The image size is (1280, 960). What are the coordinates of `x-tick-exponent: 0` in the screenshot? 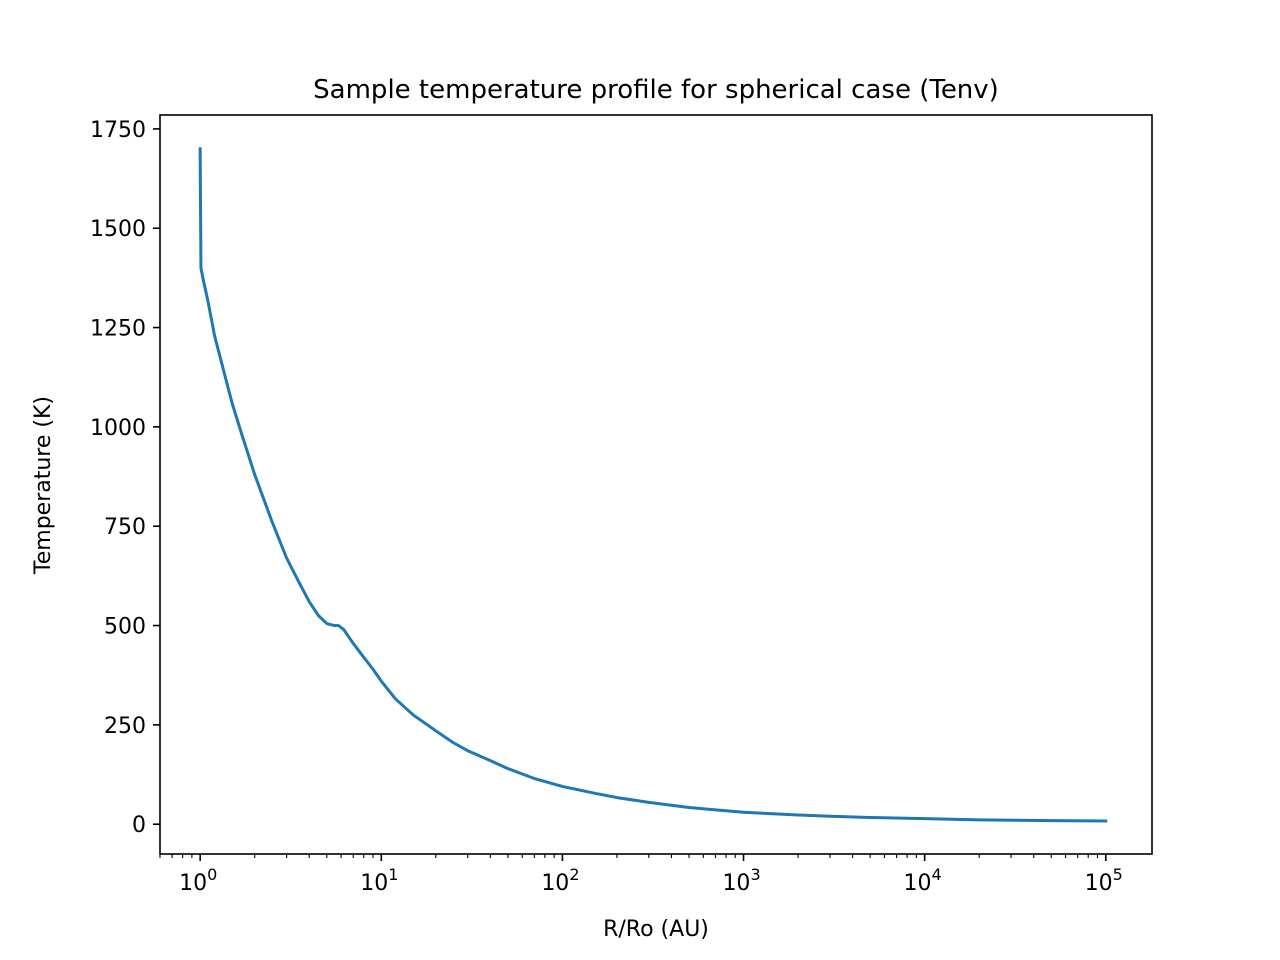 It's located at (212, 874).